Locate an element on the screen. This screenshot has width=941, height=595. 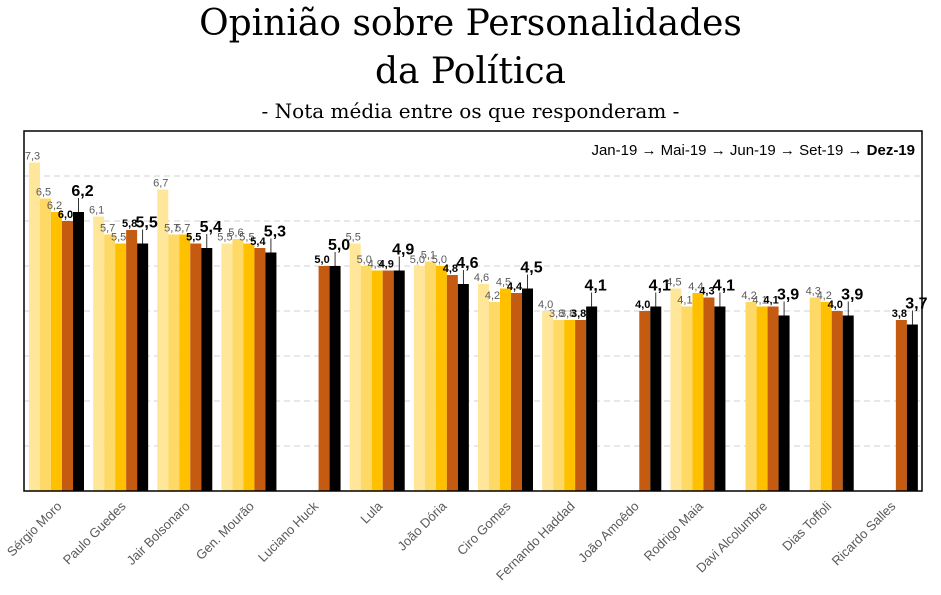
legend-item: Jun-19 is located at coordinates (752, 150).